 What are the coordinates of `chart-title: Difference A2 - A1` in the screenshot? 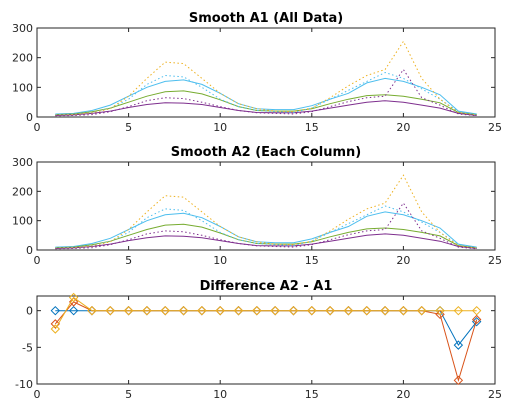 It's located at (266, 286).